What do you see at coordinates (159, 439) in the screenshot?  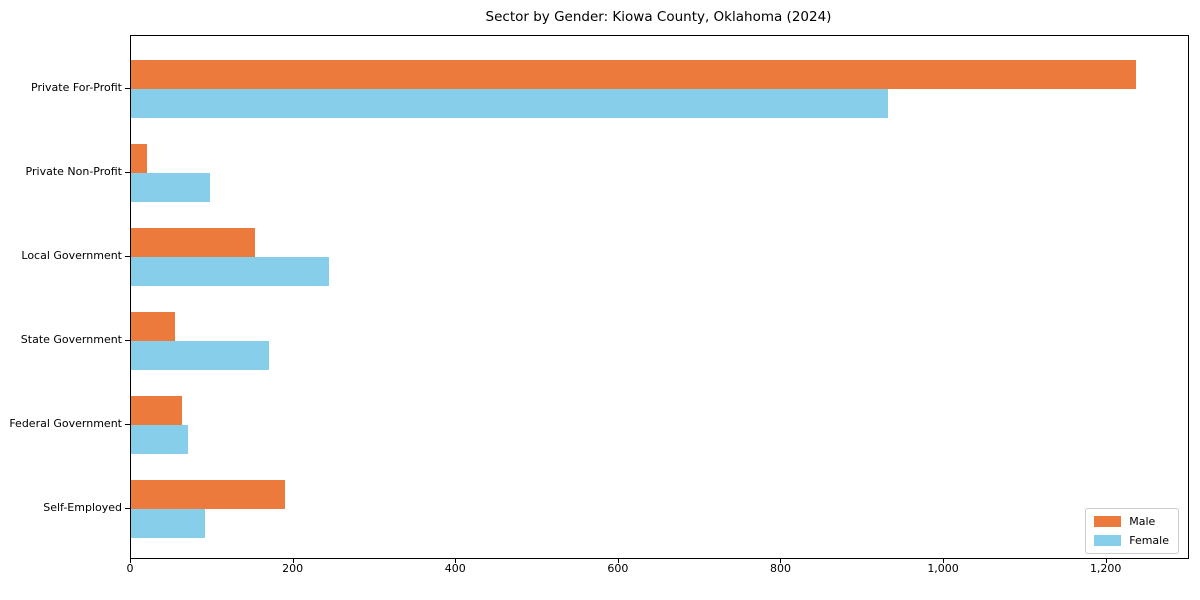 I see `bar-female-federal-government` at bounding box center [159, 439].